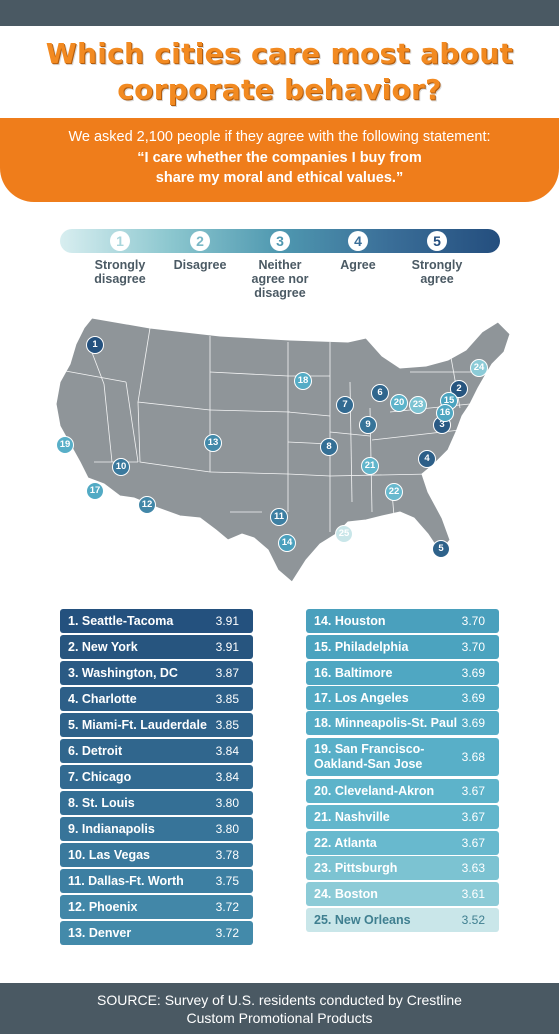 This screenshot has width=559, height=1034. Describe the element at coordinates (280, 241) in the screenshot. I see `scale-number-3: 3` at that location.